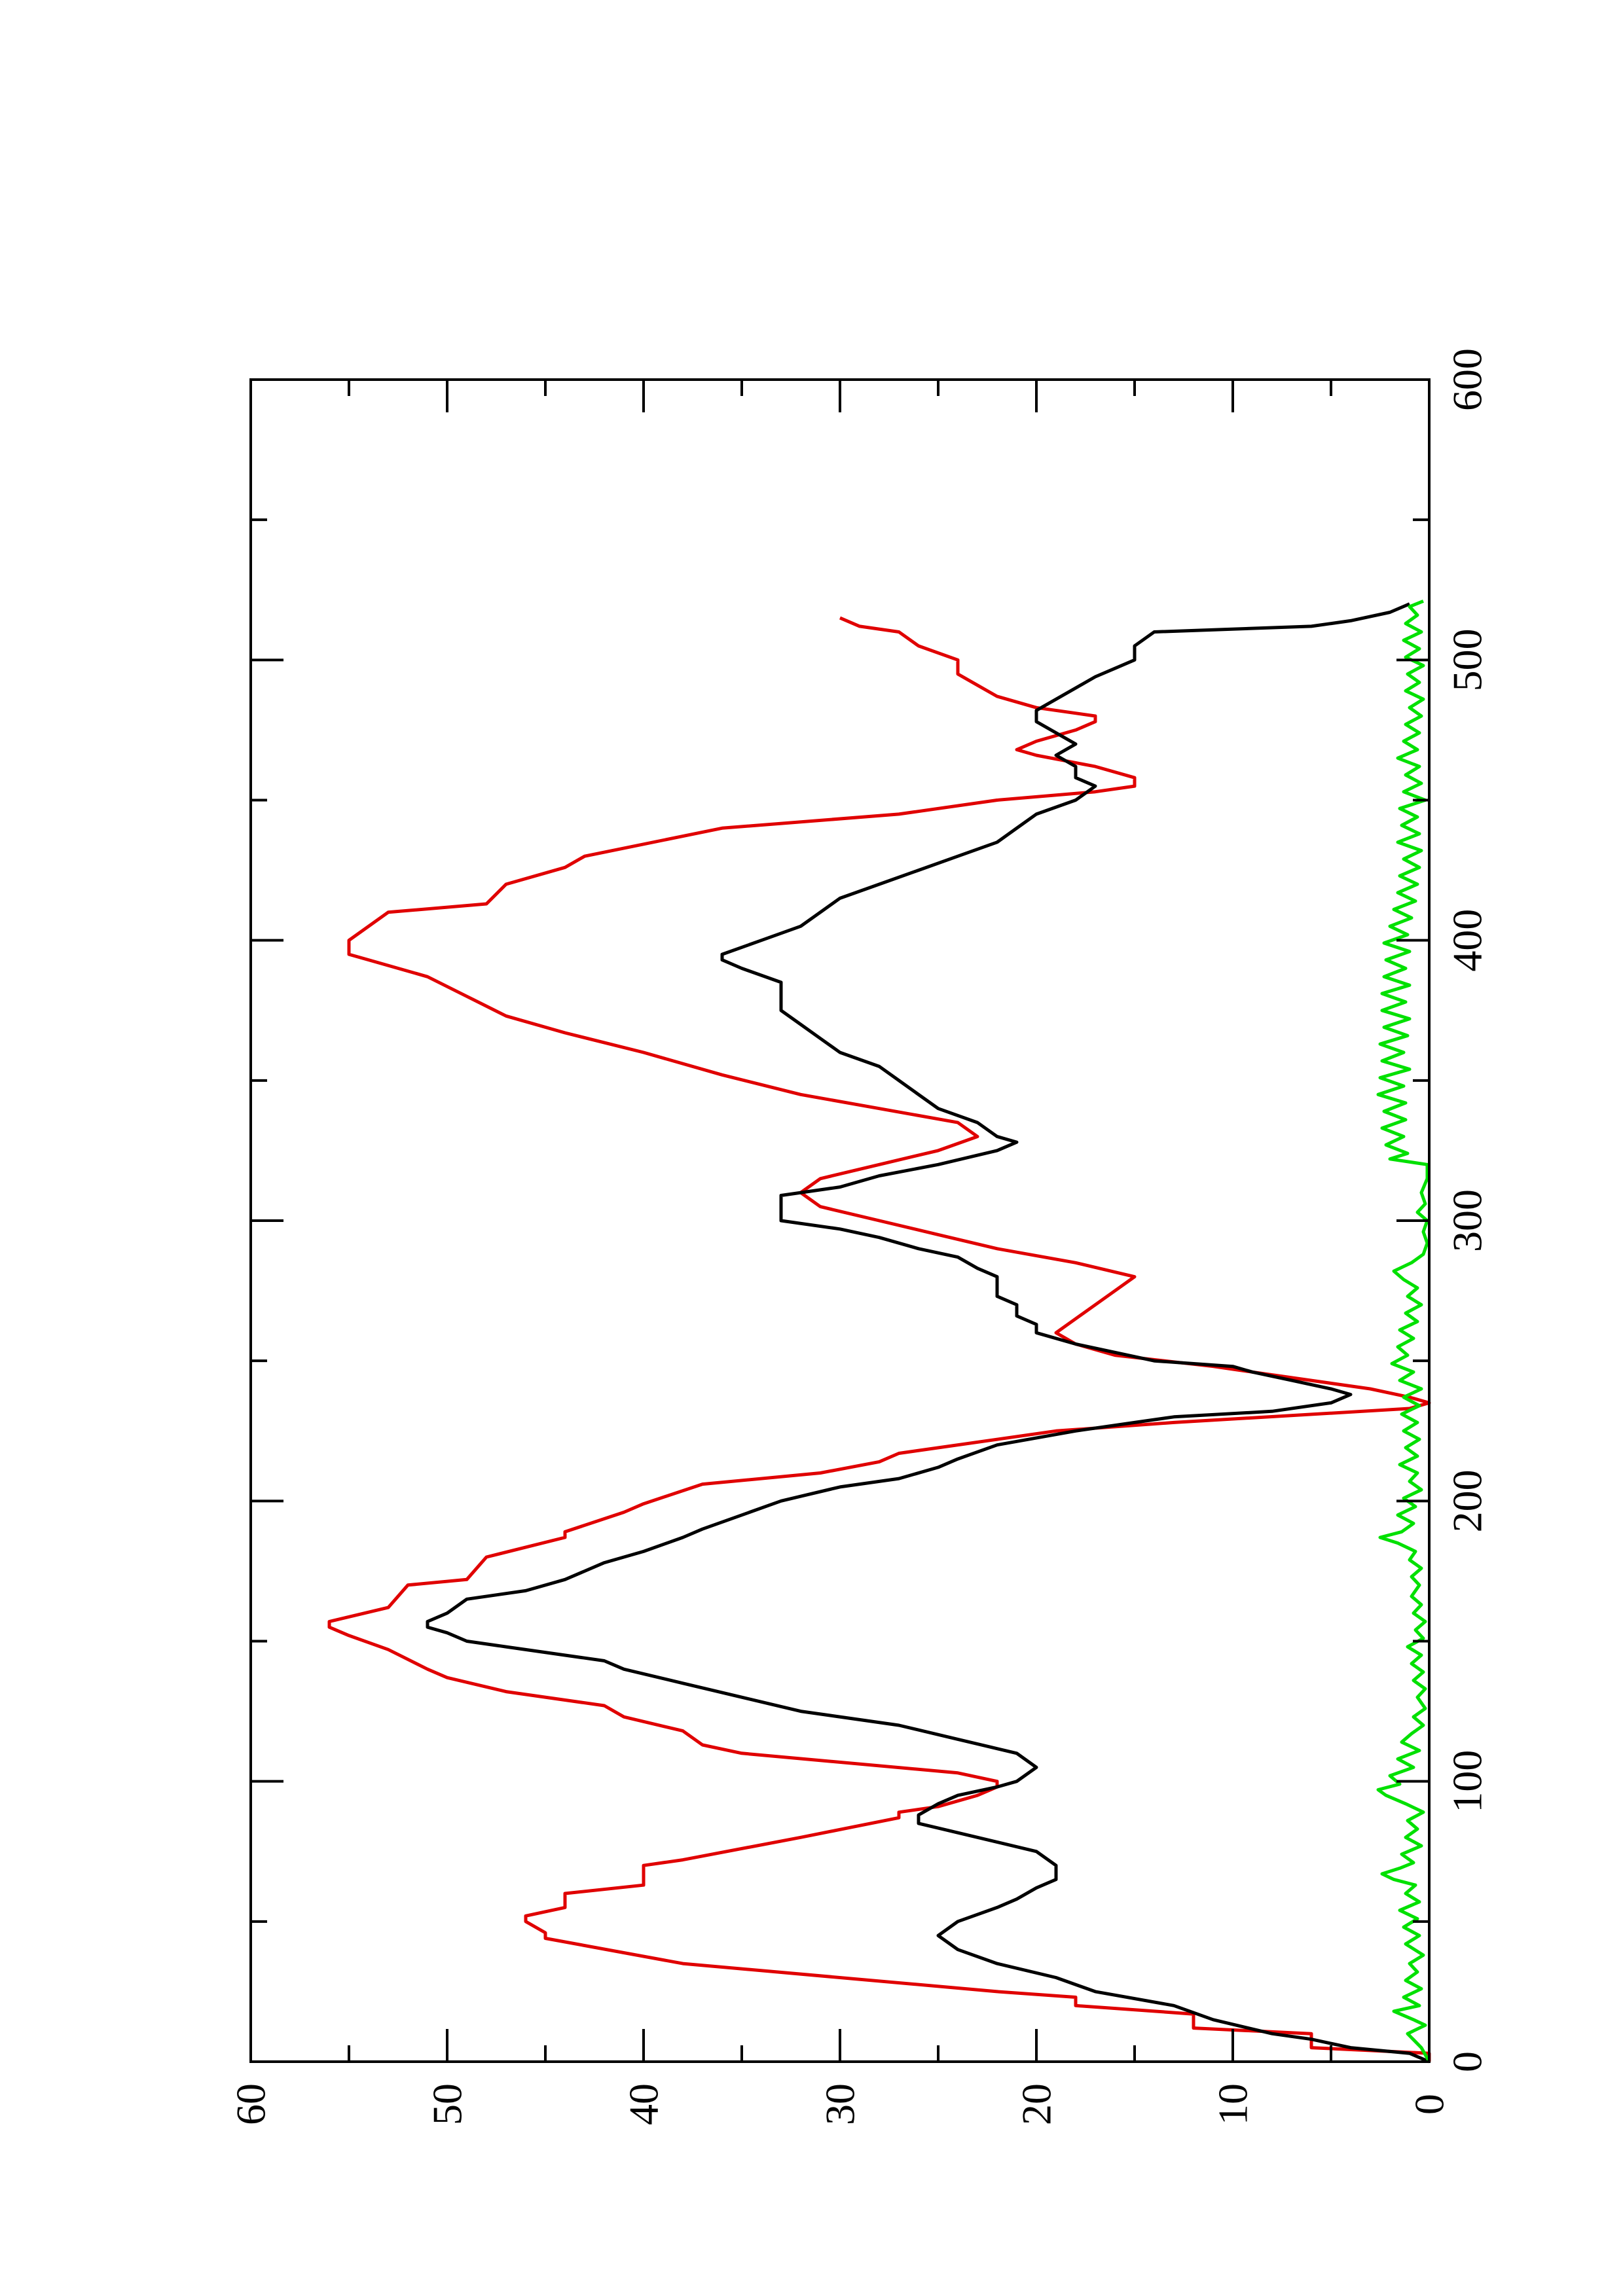  What do you see at coordinates (1467, 1781) in the screenshot?
I see `x-tick-label: 100` at bounding box center [1467, 1781].